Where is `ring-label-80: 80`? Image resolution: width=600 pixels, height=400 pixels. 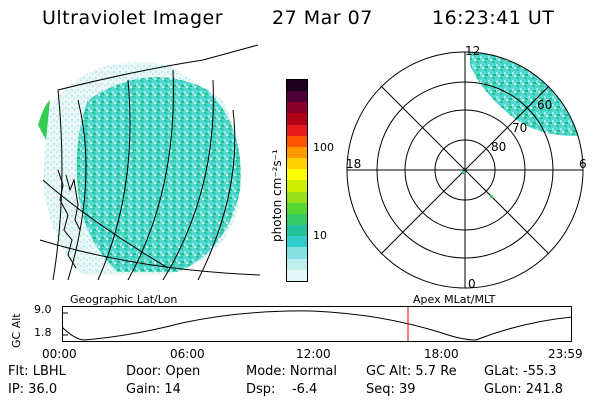
ring-label-80: 80 is located at coordinates (499, 147).